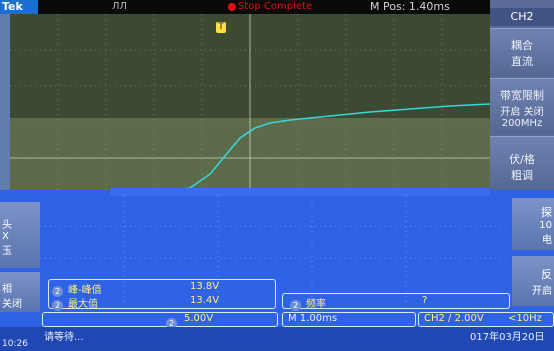  I want to click on volts-per-div-button: 伏/格 粗调, so click(522, 163).